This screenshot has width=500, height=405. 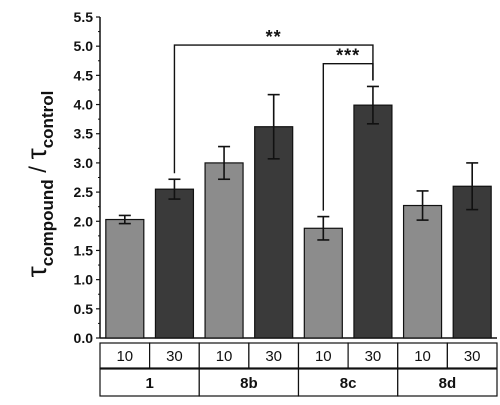 I want to click on y-tick-label: 2.0, so click(x=84, y=221).